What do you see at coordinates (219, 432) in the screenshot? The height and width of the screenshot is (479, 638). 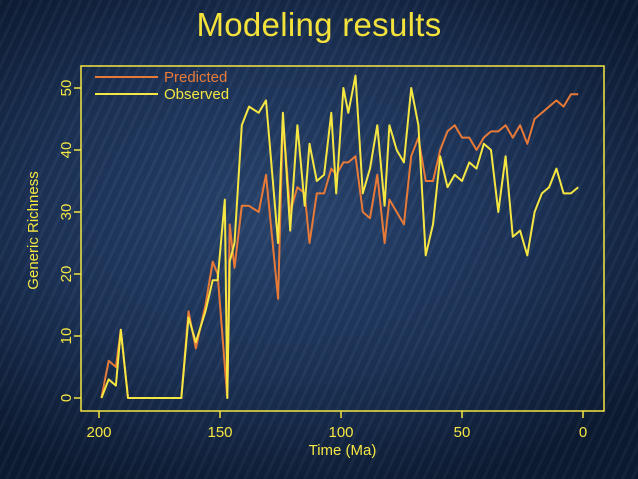 I see `x-tick-label: 150` at bounding box center [219, 432].